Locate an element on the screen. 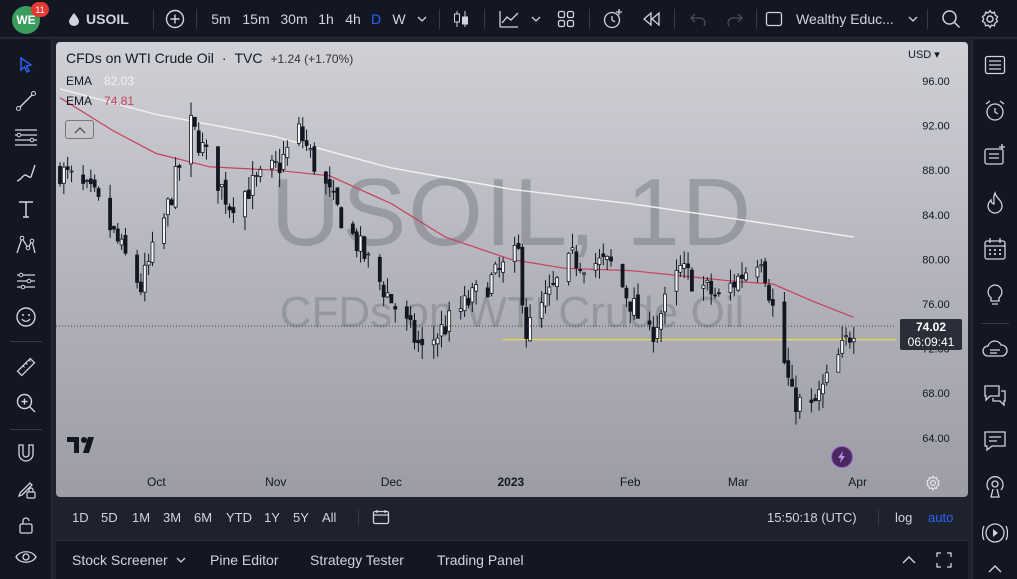 The height and width of the screenshot is (579, 1017). tab-trading-panel: Trading Panel is located at coordinates (480, 560).